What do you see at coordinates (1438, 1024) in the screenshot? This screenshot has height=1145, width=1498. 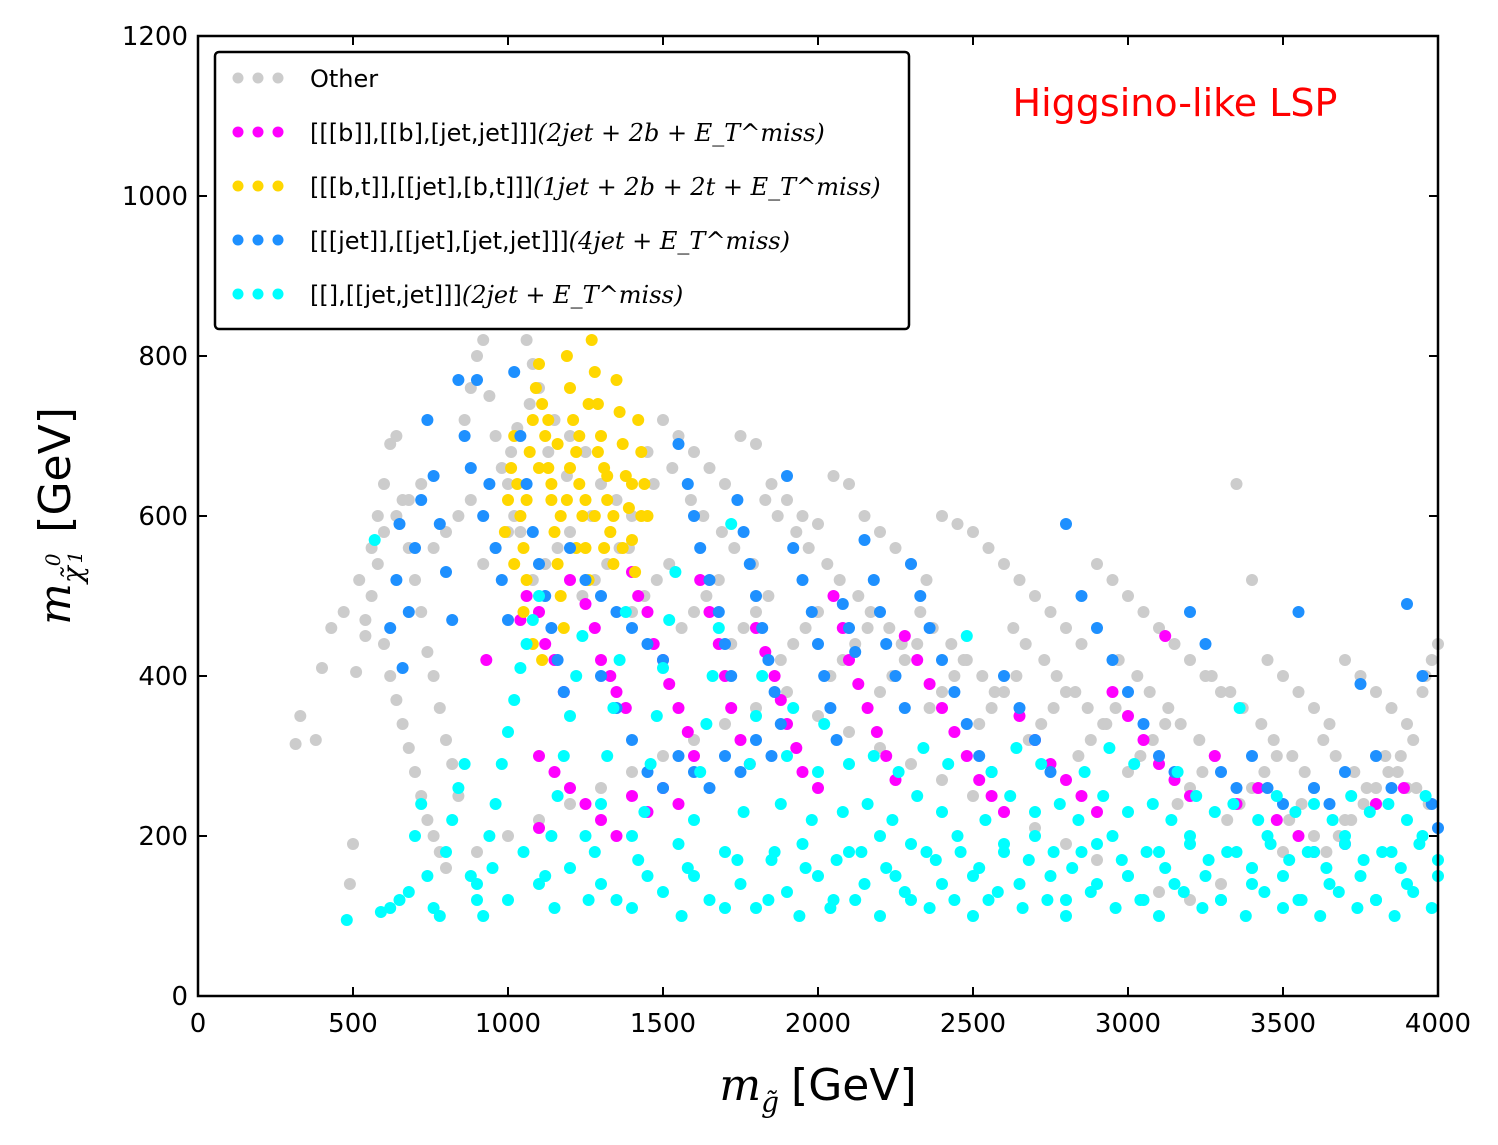 I see `x-tick-label: 4000` at bounding box center [1438, 1024].